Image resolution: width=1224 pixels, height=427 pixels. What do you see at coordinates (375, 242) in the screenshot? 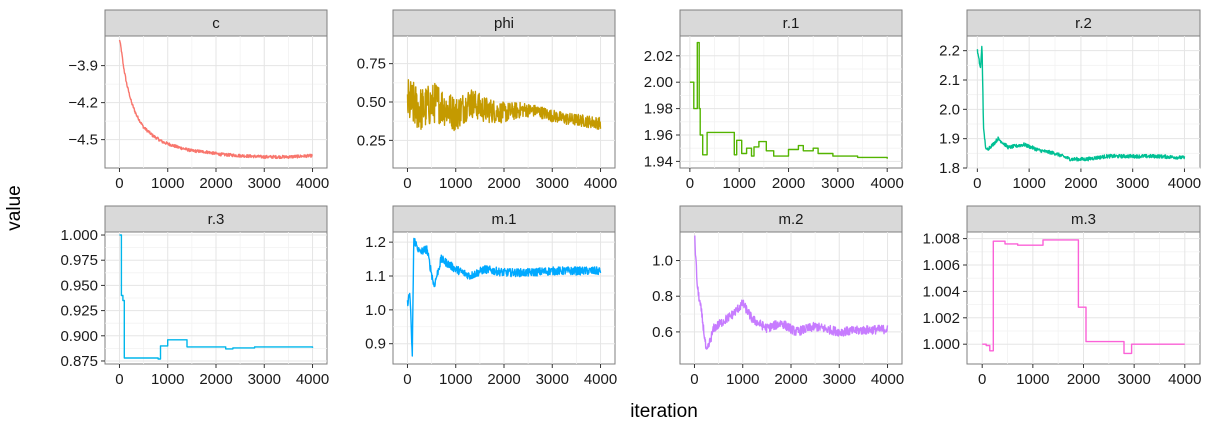
I see `y-tick-label: 1.2` at bounding box center [375, 242].